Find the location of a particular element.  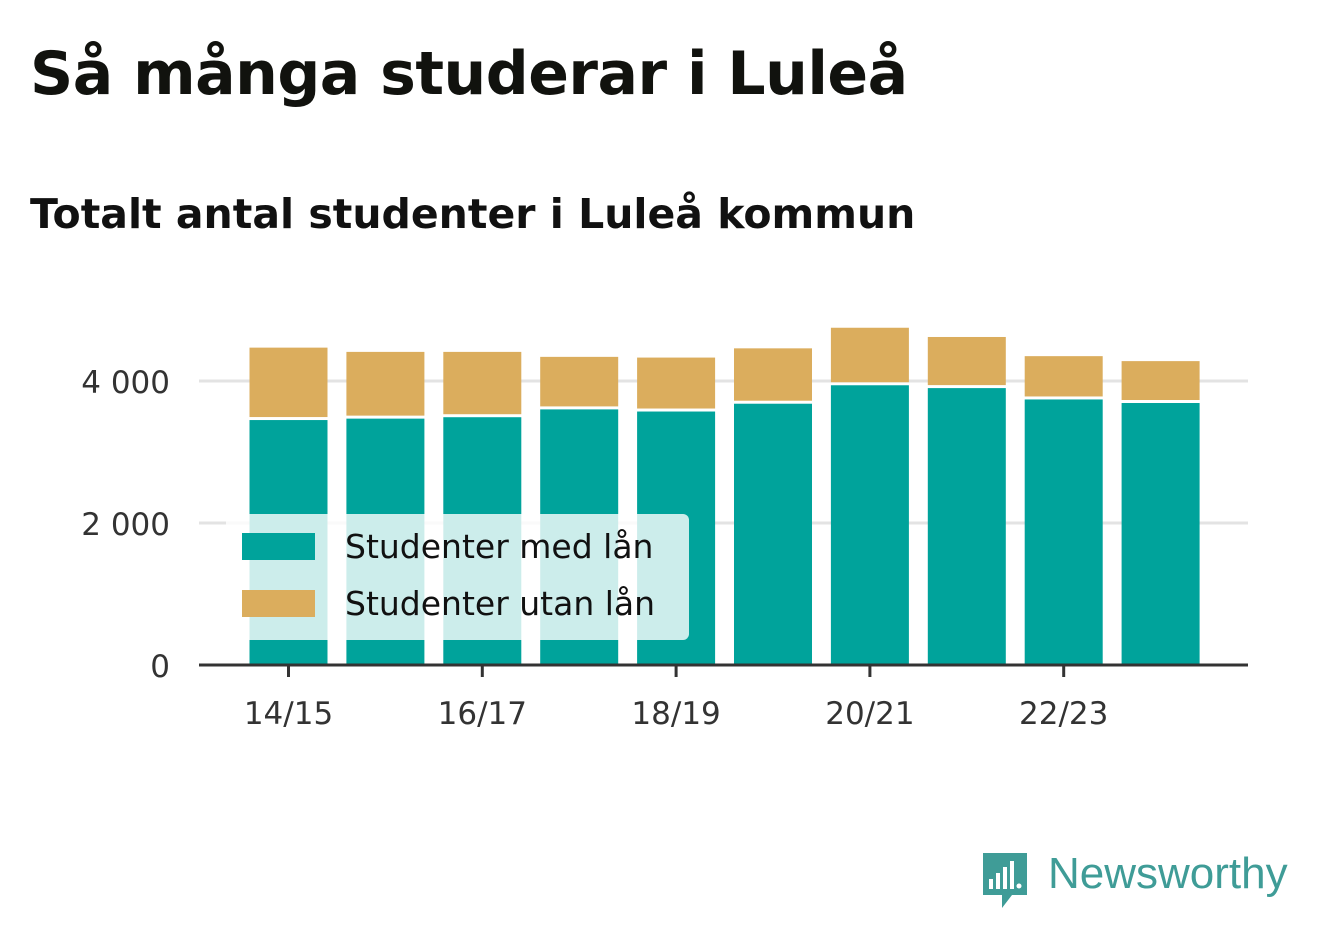

y-tick-label: 0 is located at coordinates (160, 667).